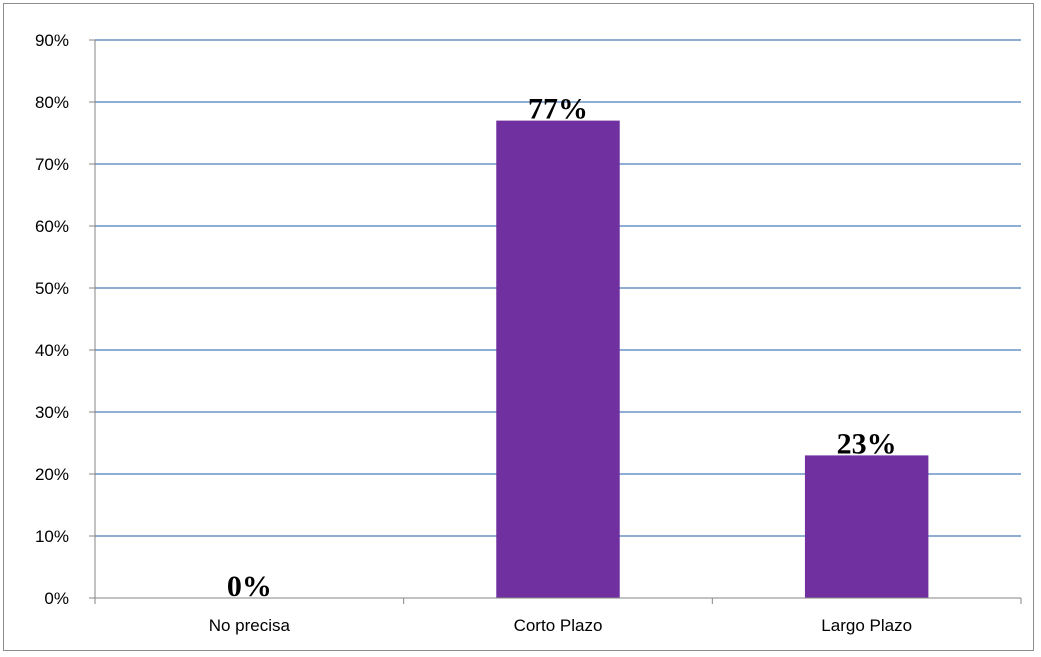 This screenshot has width=1041, height=657. What do you see at coordinates (558, 109) in the screenshot?
I see `data-label: 77%` at bounding box center [558, 109].